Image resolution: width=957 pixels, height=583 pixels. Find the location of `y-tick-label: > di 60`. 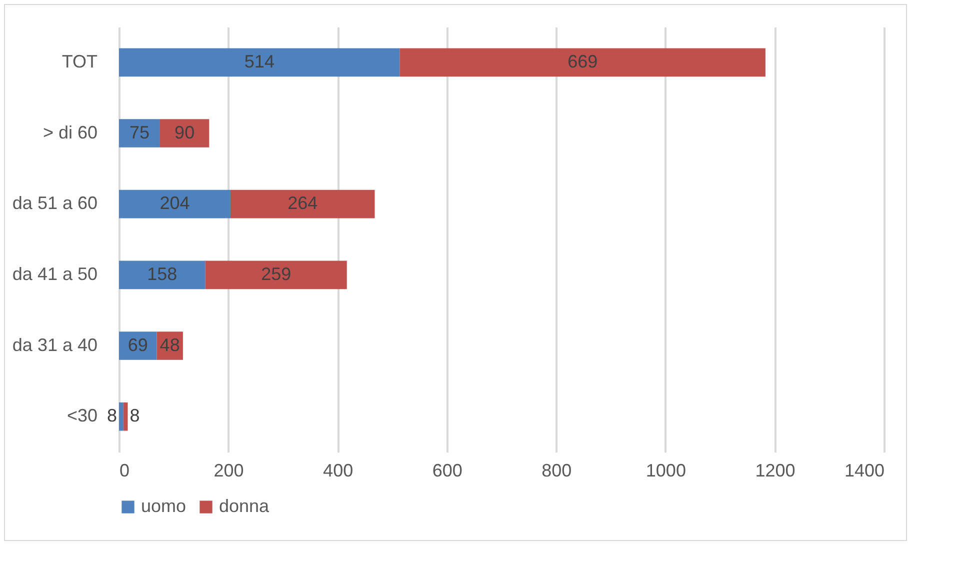

y-tick-label: > di 60 is located at coordinates (70, 132).